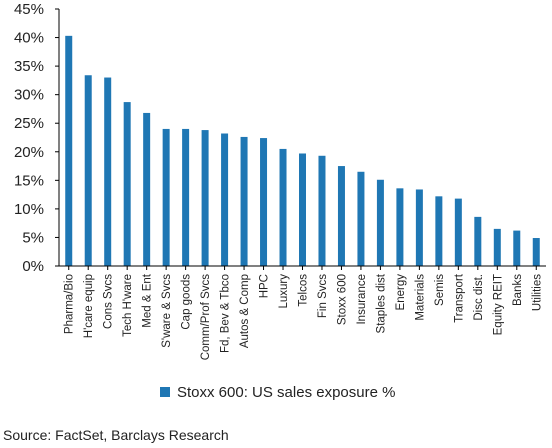  I want to click on x-tick-label: Energy, so click(401, 292).